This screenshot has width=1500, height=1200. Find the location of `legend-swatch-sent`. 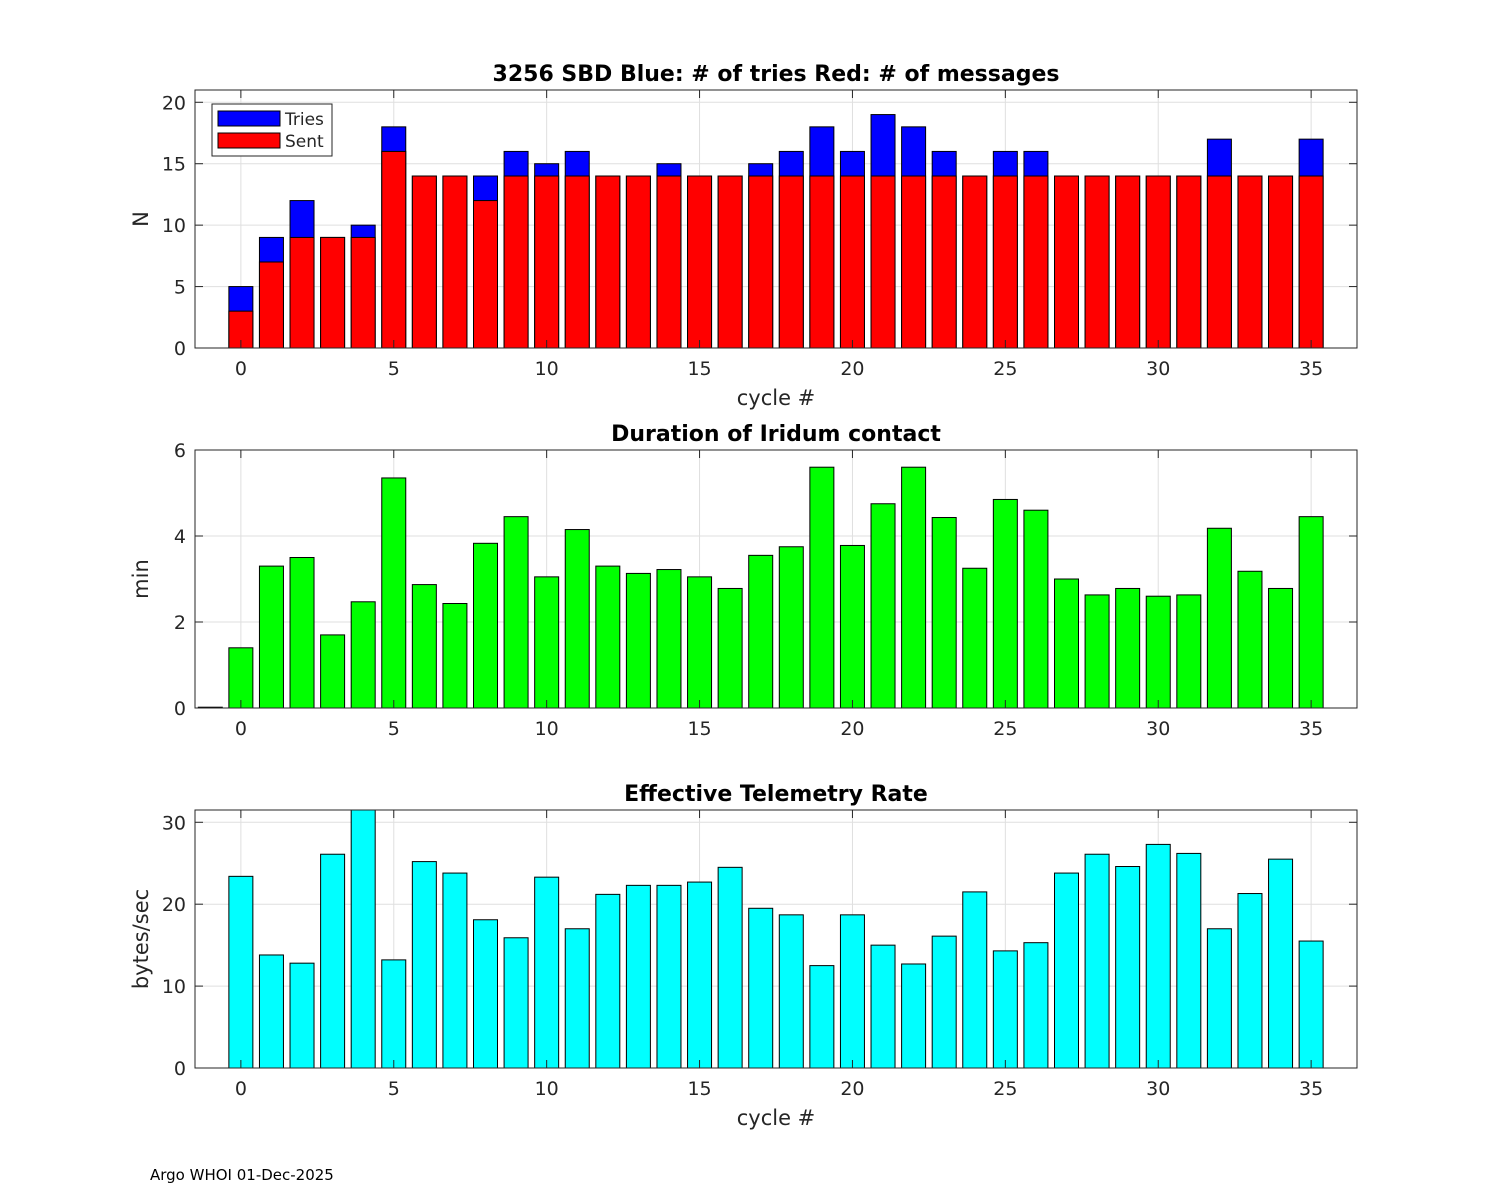

legend-swatch-sent is located at coordinates (249, 140).